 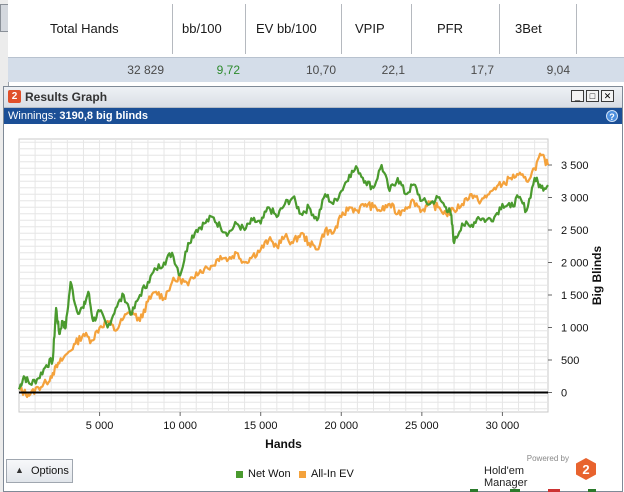 I want to click on legend-all-in-ev: All-In EV, so click(x=326, y=474).